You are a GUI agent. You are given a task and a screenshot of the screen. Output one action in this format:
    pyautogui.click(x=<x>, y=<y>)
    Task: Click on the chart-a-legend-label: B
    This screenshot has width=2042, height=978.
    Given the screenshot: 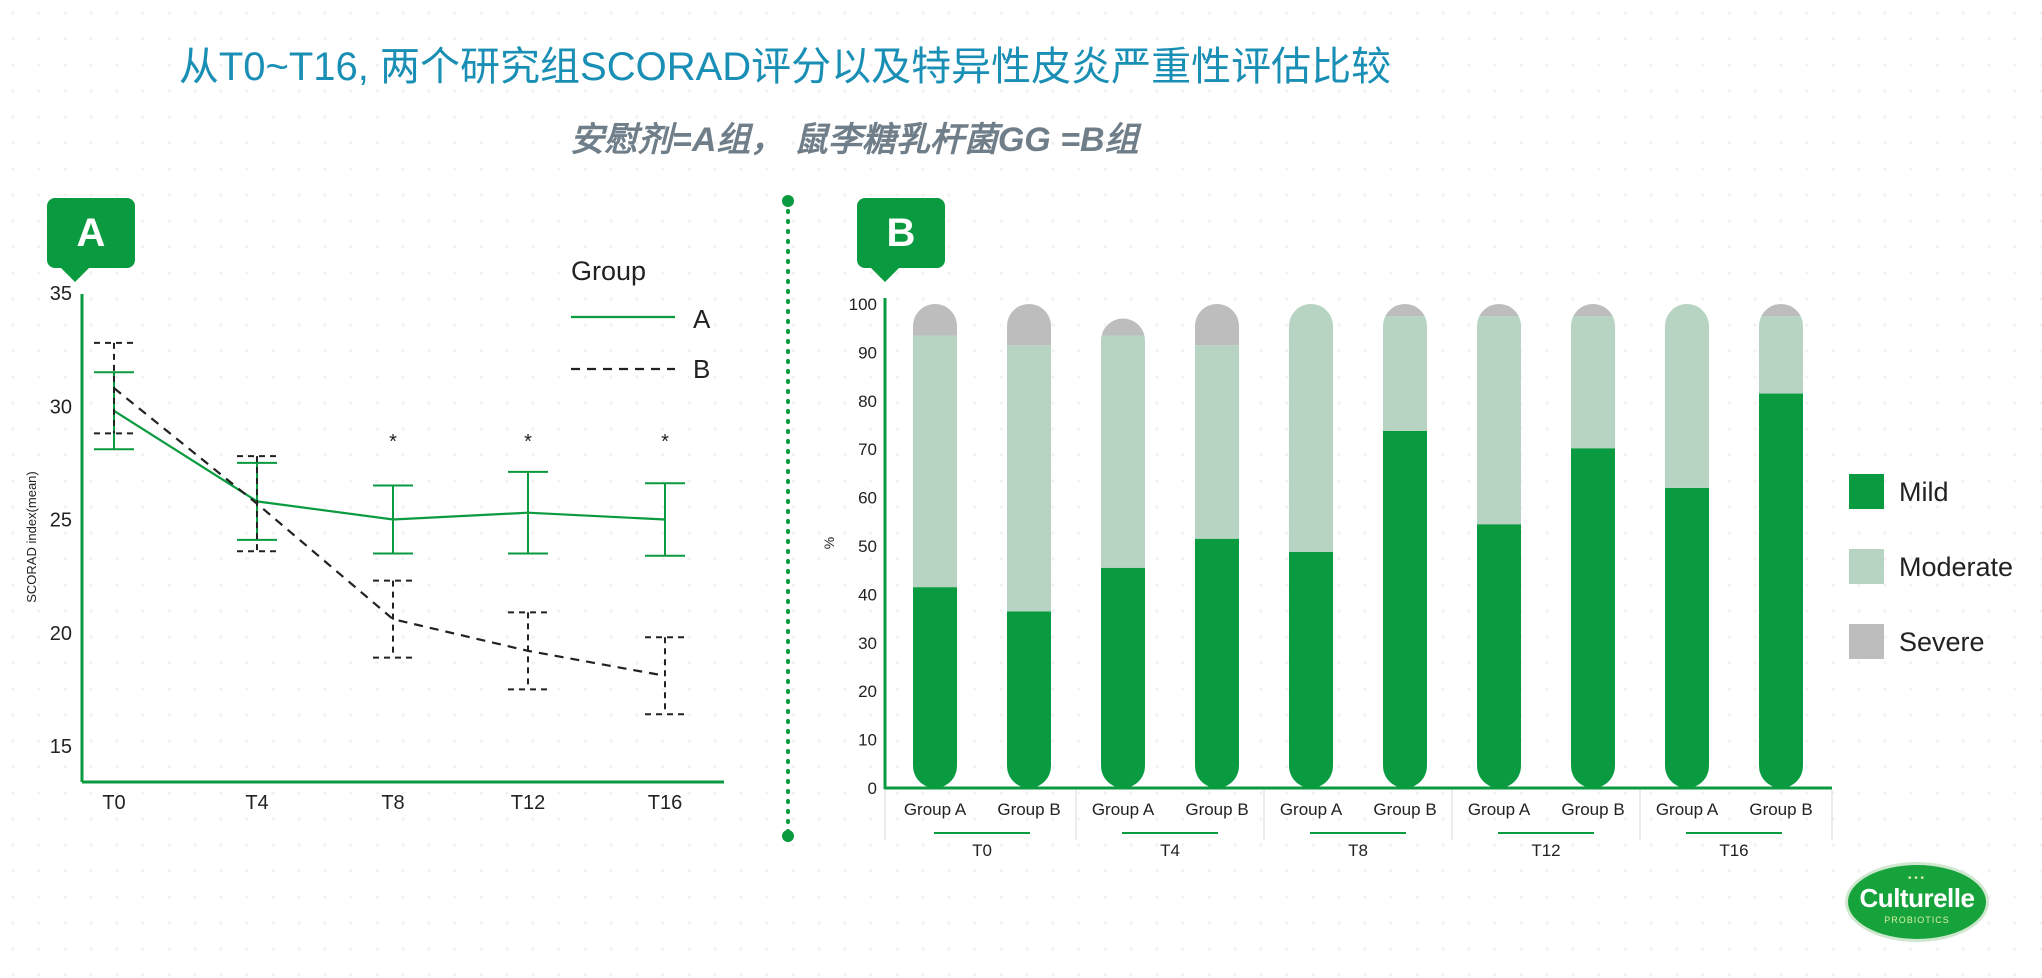 What is the action you would take?
    pyautogui.click(x=701, y=369)
    